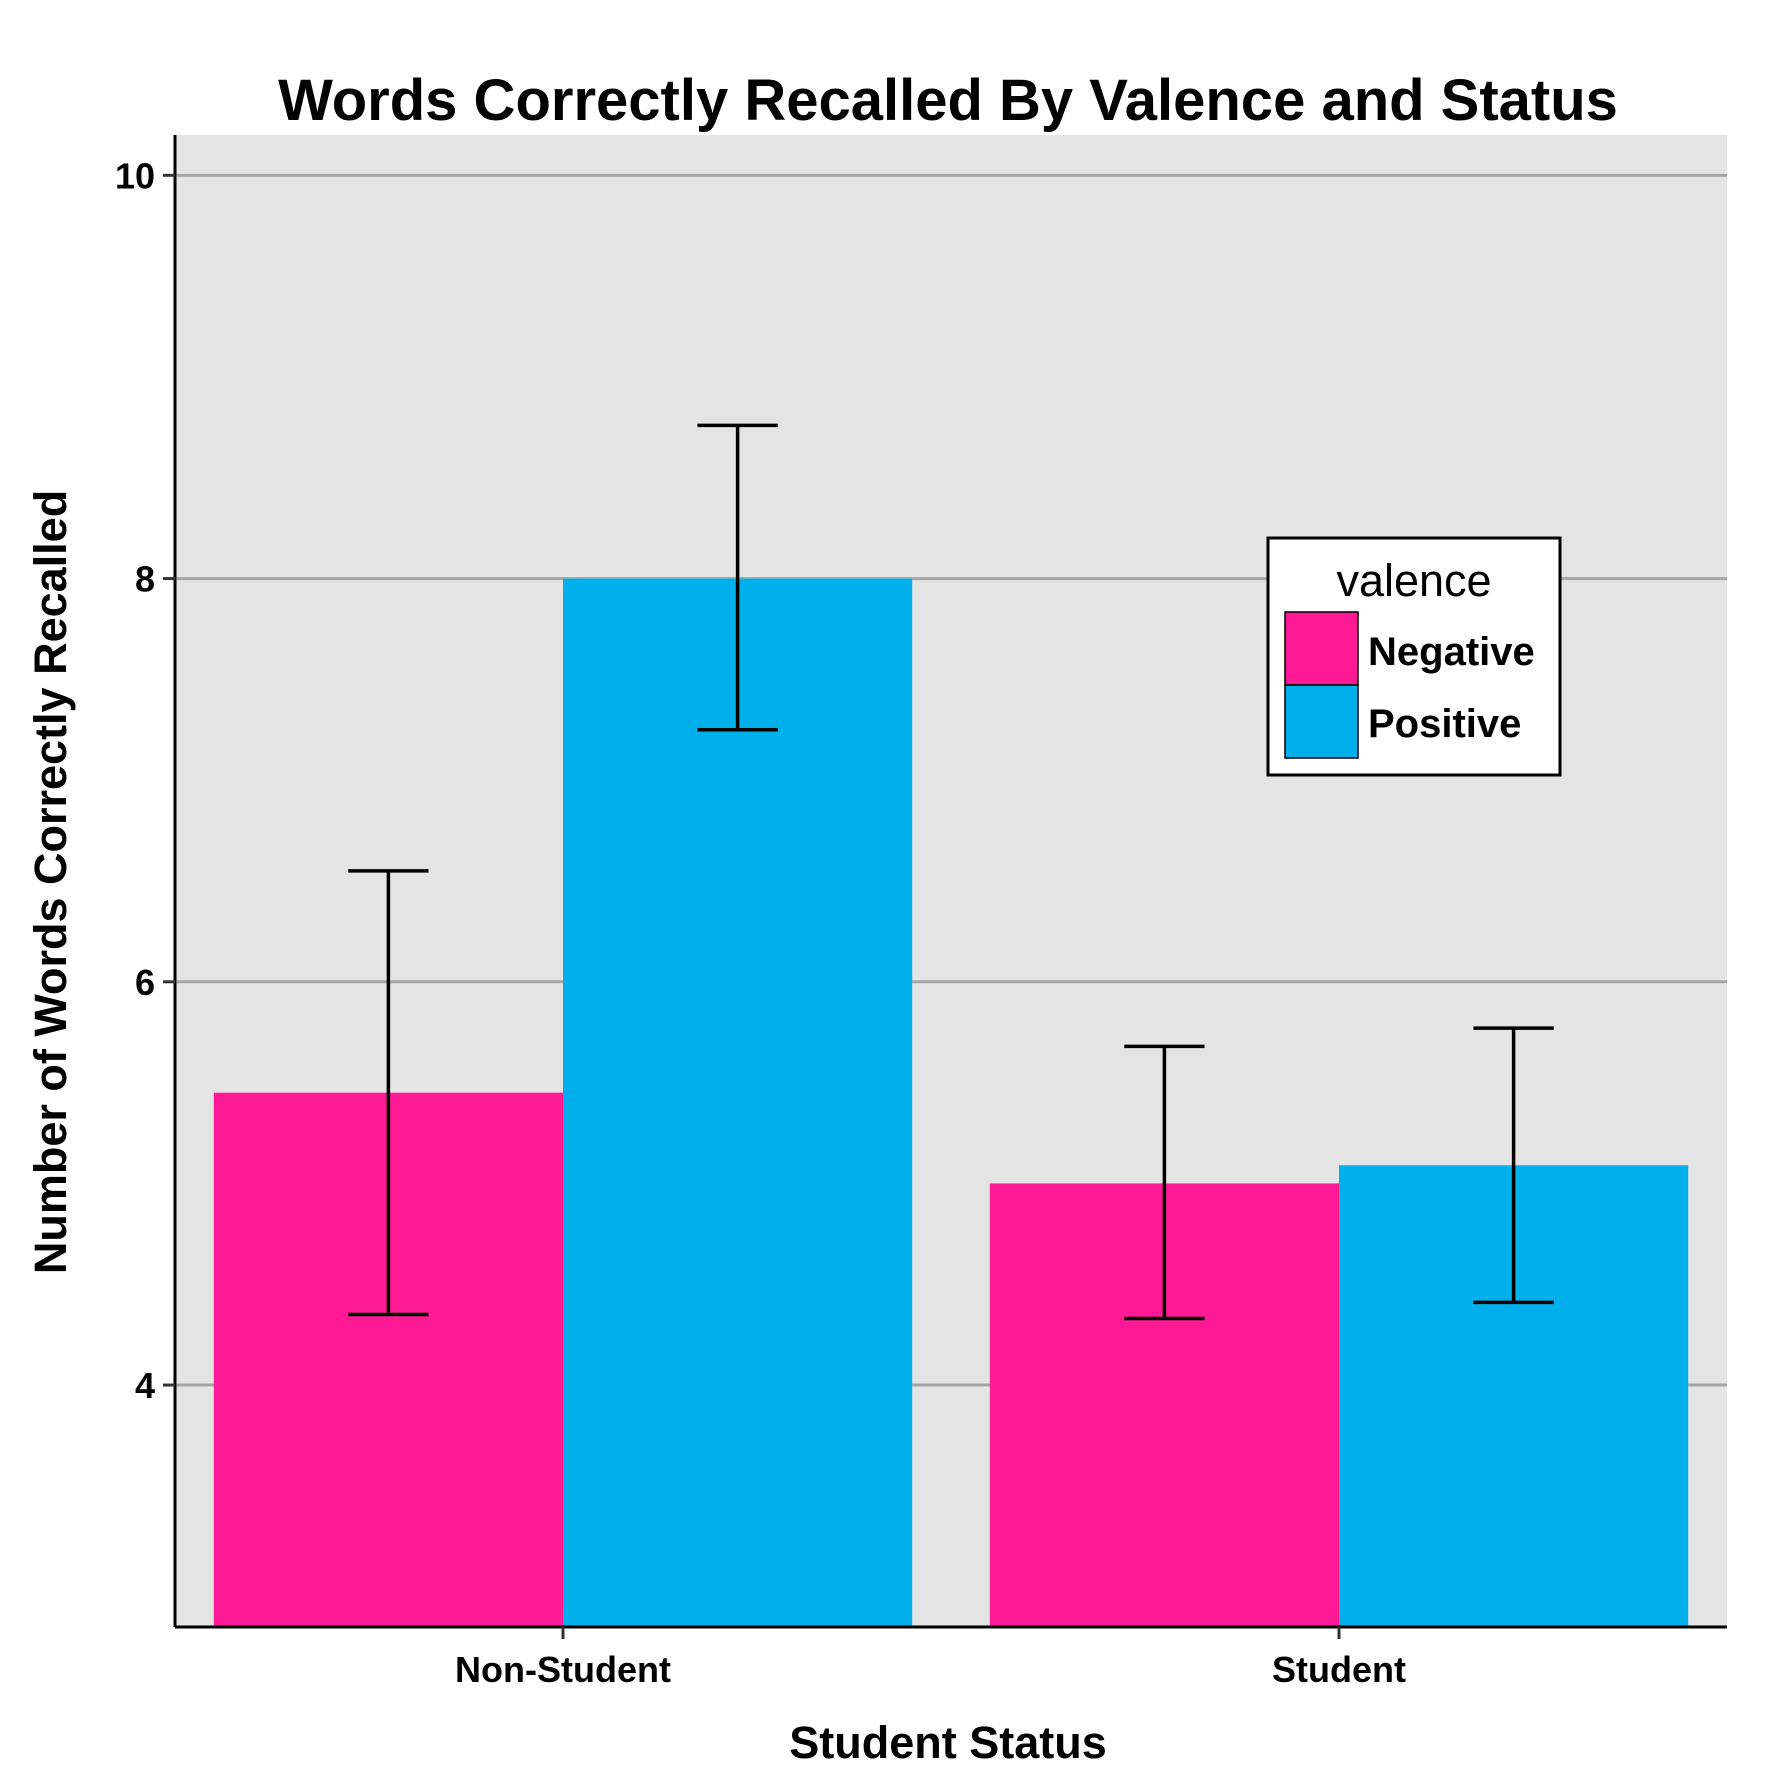 This screenshot has width=1771, height=1776. What do you see at coordinates (1413, 580) in the screenshot?
I see `legend-title: valence` at bounding box center [1413, 580].